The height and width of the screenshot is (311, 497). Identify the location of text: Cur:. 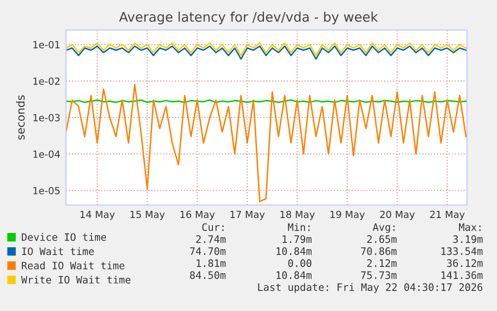
(213, 227).